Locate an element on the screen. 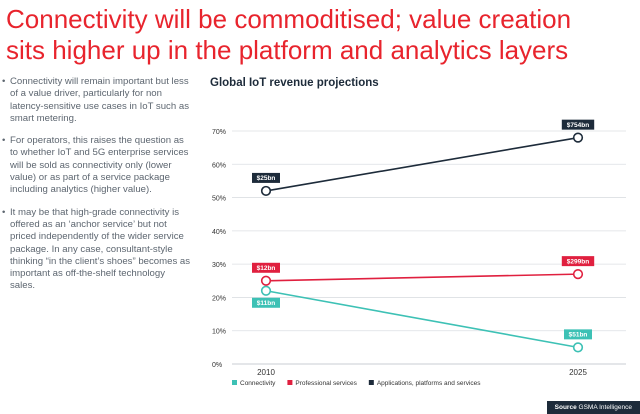  legend-label: Connectivity is located at coordinates (258, 383).